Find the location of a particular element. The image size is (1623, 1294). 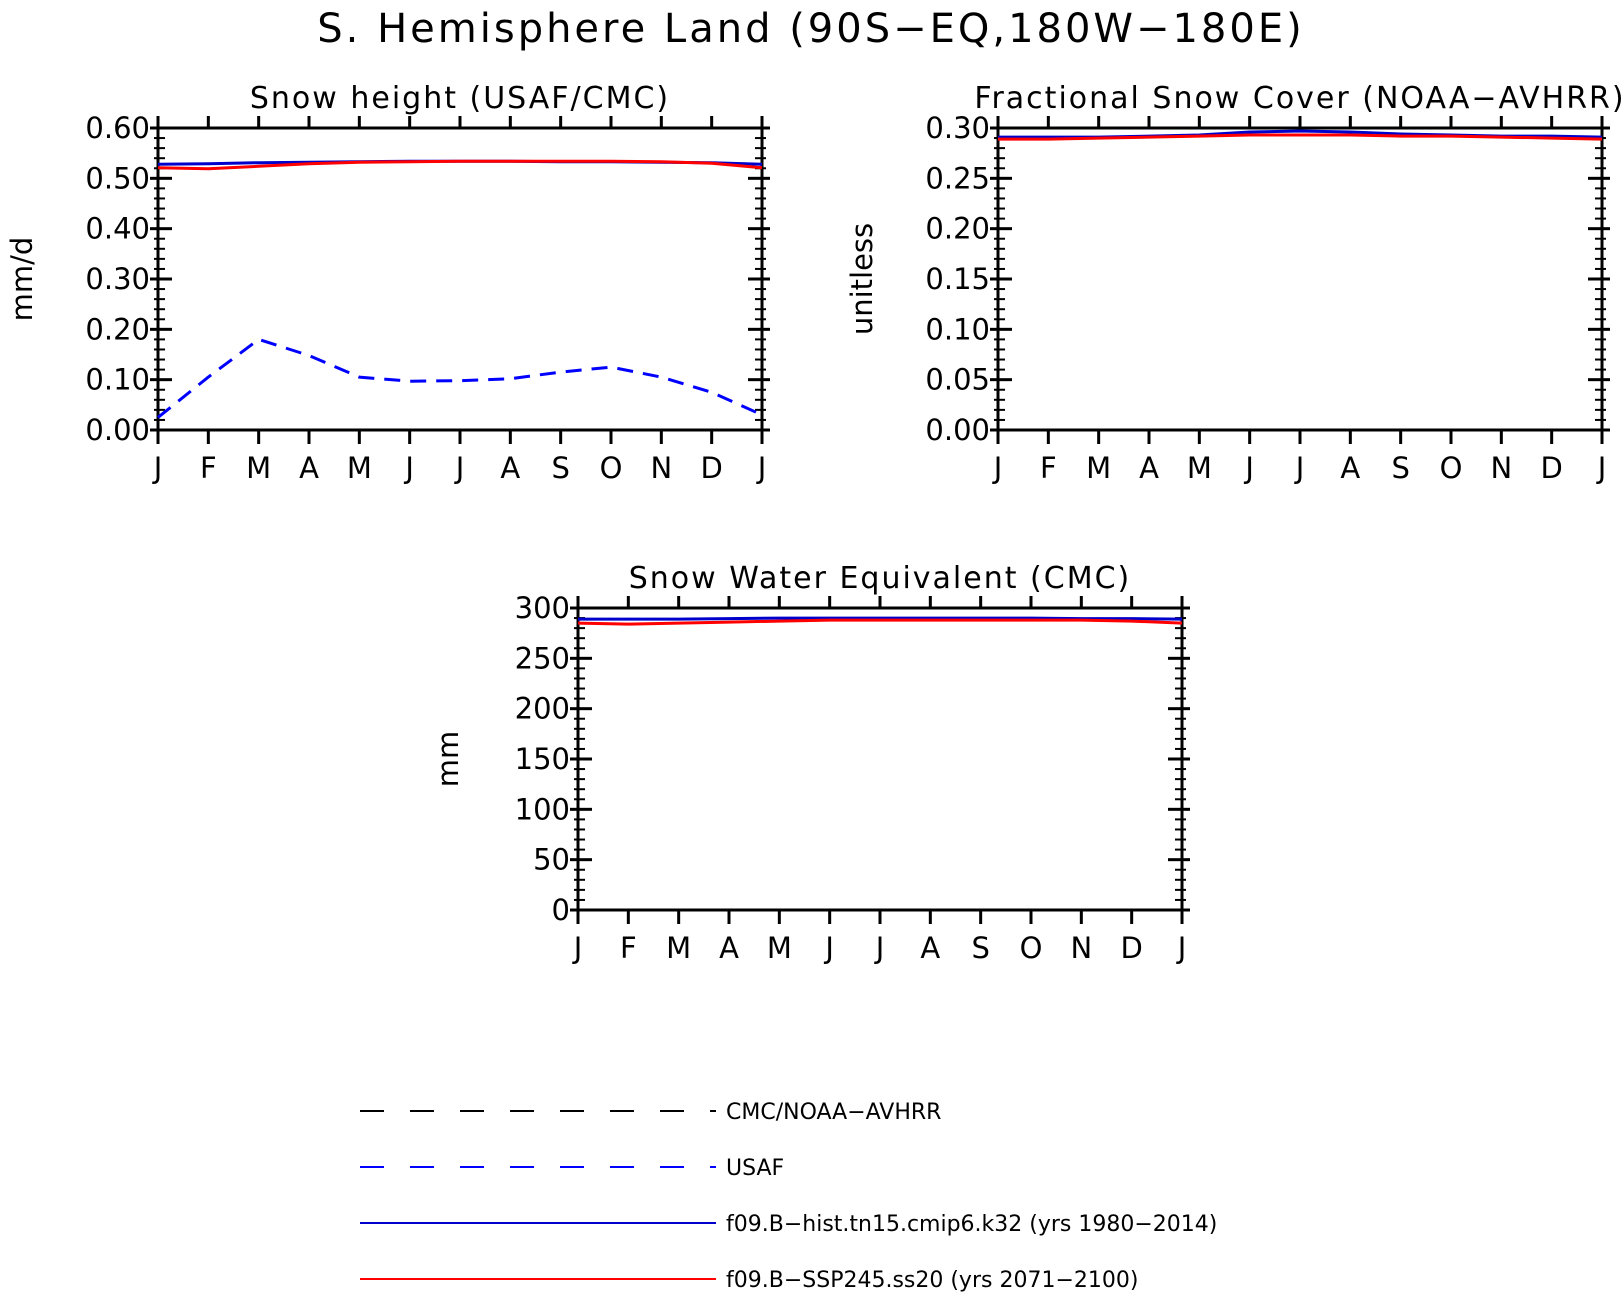

y-tick-label: 0.60 is located at coordinates (117, 128).